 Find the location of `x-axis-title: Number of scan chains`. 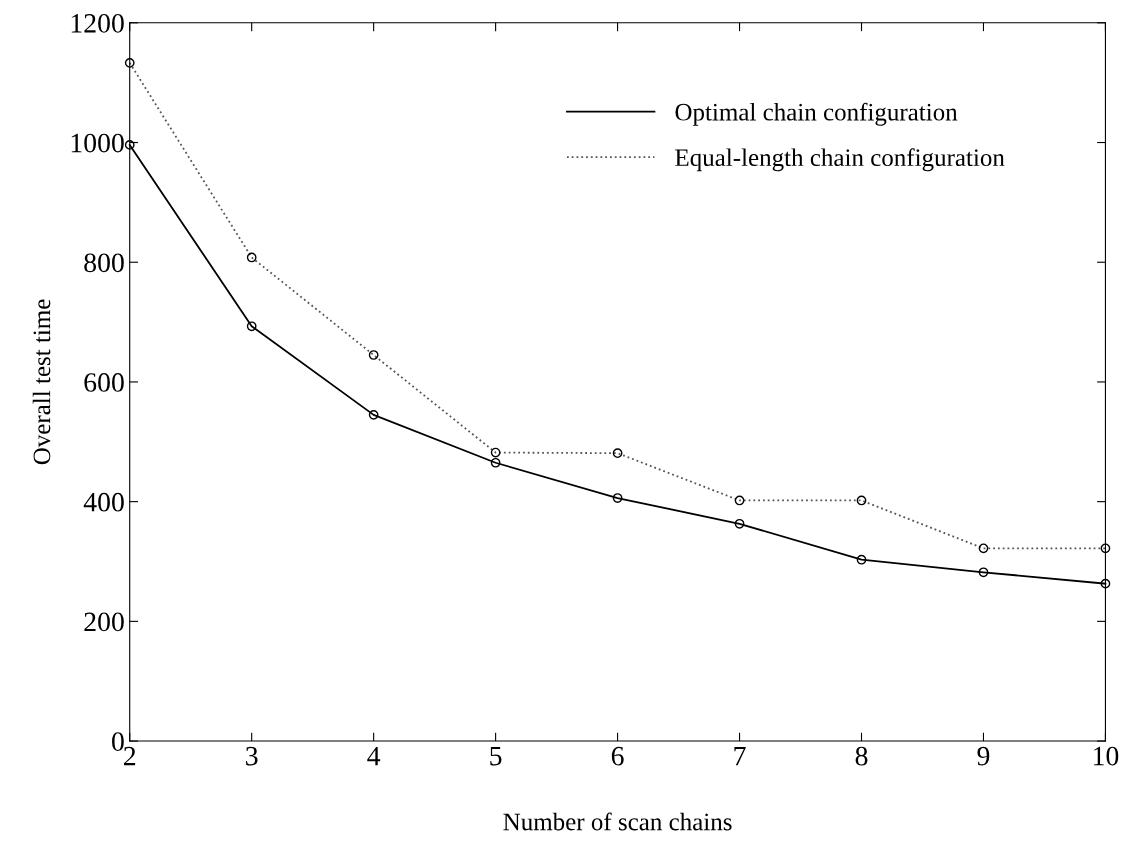

x-axis-title: Number of scan chains is located at coordinates (617, 821).